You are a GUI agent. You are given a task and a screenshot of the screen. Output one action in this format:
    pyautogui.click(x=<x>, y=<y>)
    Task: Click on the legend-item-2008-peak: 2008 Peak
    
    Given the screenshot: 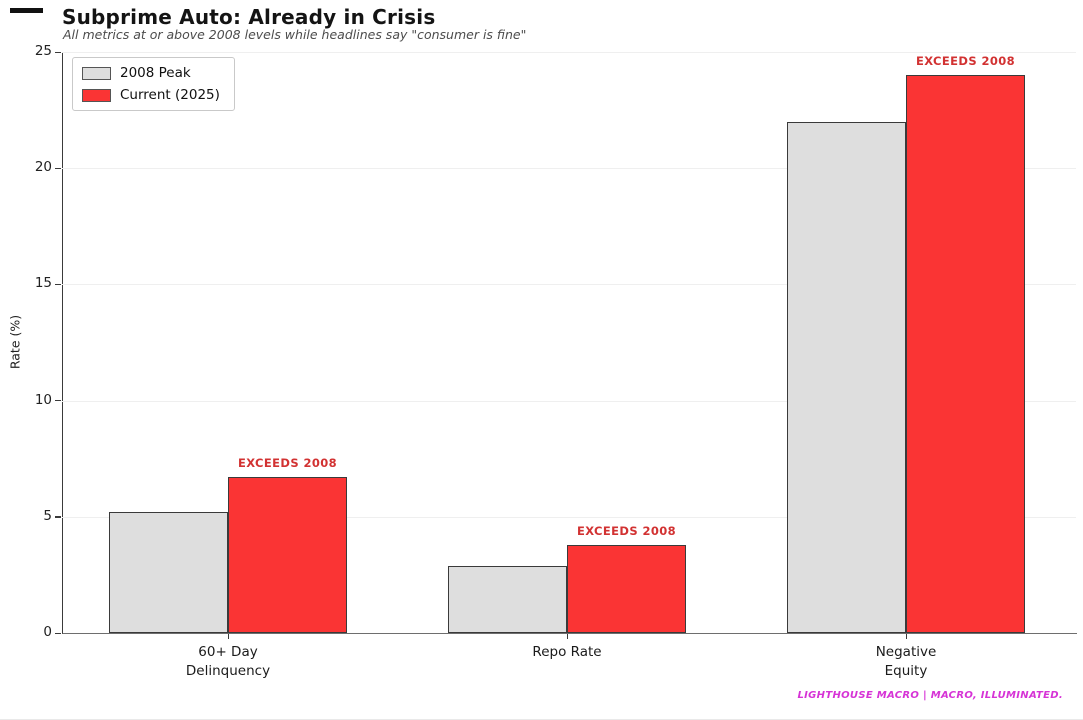 What is the action you would take?
    pyautogui.click(x=151, y=73)
    